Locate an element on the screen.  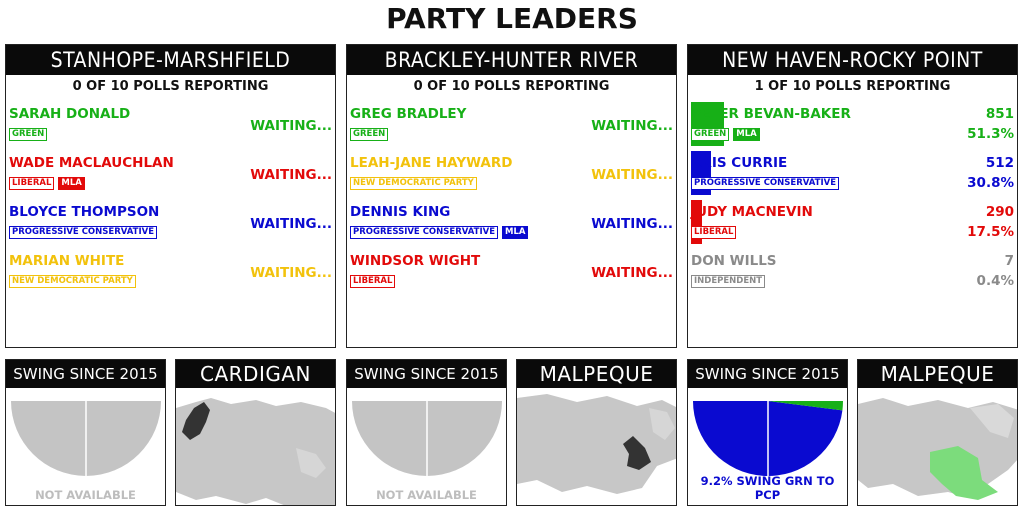
polls-reporting: 1 OF 10 POLLS REPORTING is located at coordinates (852, 86).